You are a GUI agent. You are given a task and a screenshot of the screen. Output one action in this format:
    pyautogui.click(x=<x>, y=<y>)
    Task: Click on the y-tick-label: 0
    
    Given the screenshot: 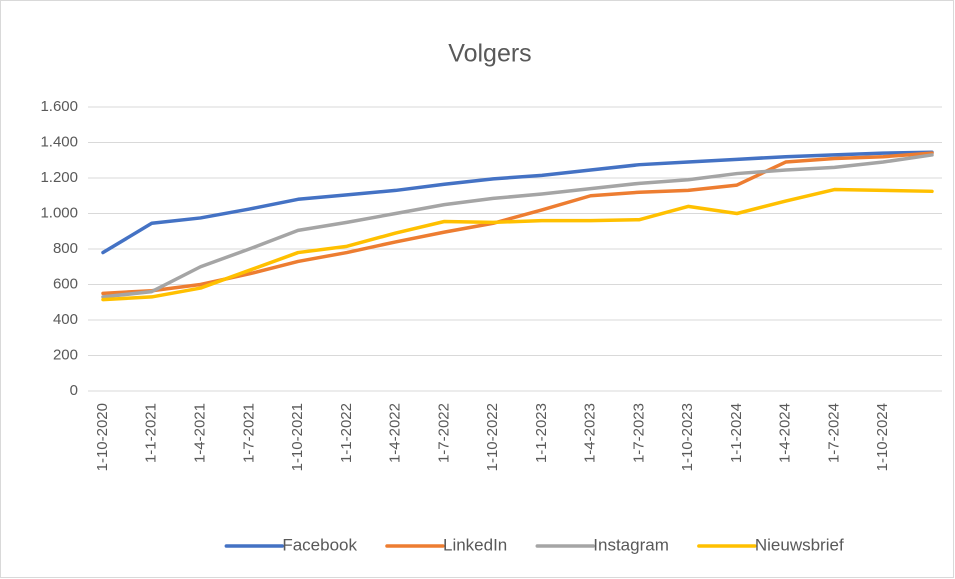 What is the action you would take?
    pyautogui.click(x=74, y=390)
    